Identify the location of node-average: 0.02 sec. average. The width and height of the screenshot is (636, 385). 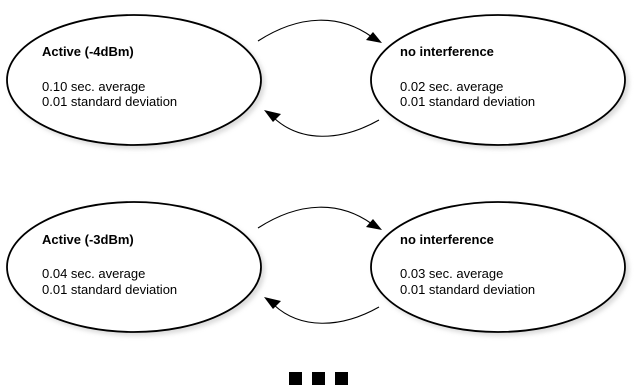
(451, 86).